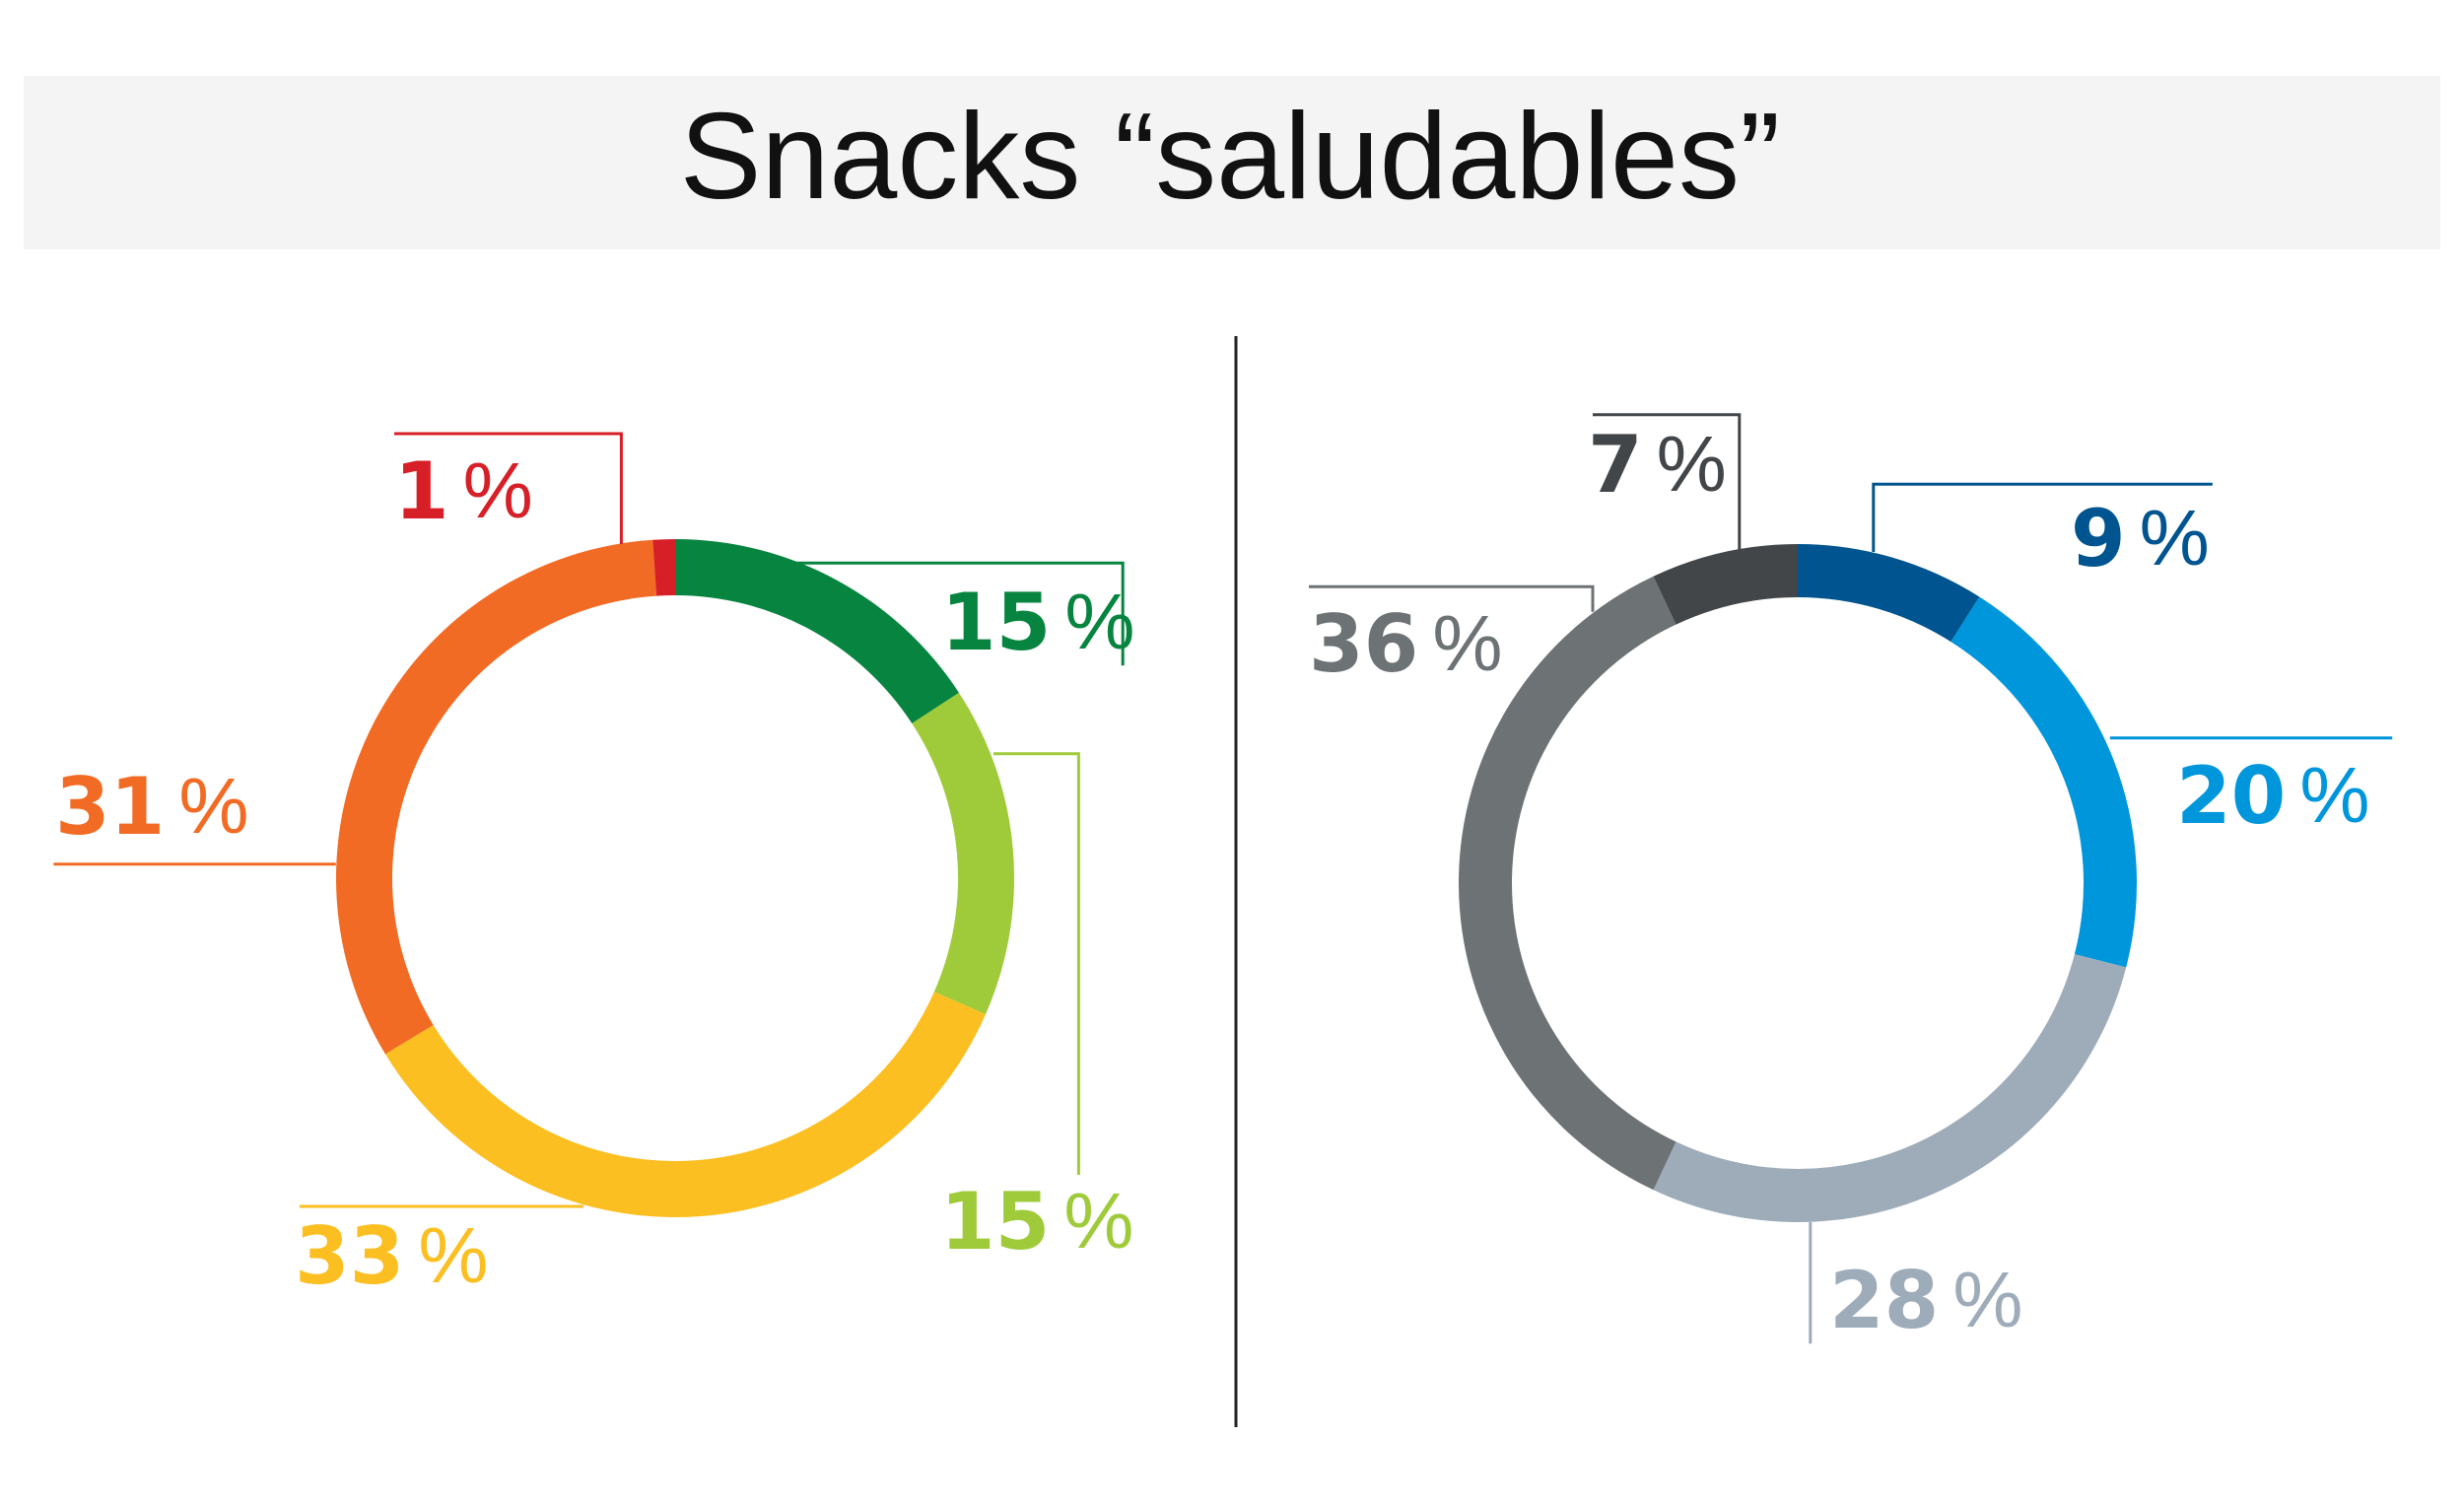 Image resolution: width=2464 pixels, height=1507 pixels. Describe the element at coordinates (2231, 796) in the screenshot. I see `label-number: 20` at that location.